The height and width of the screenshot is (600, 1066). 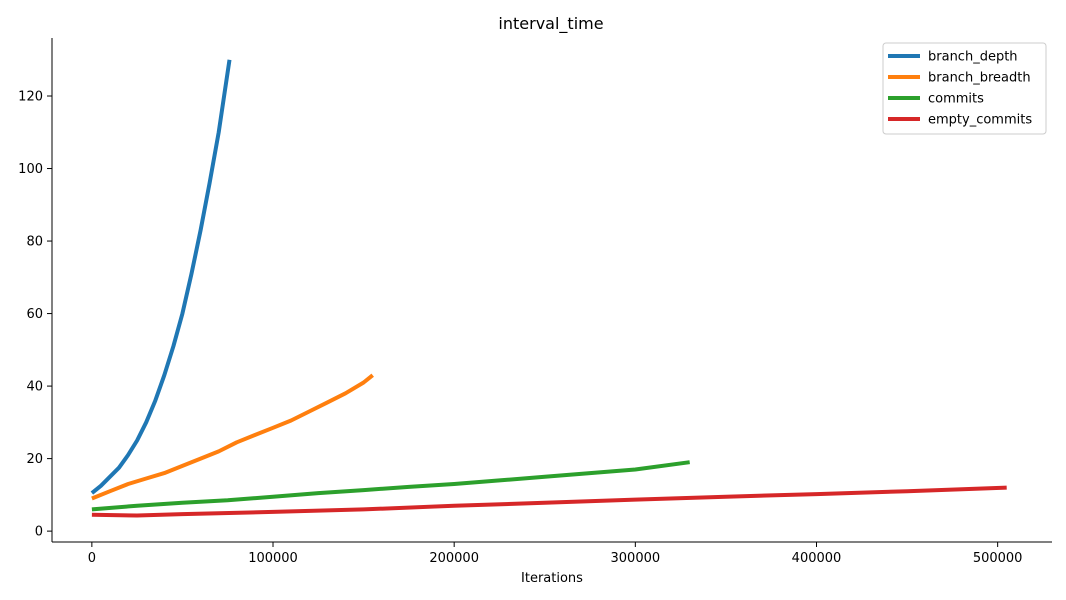 I want to click on y-tick-label: 100, so click(x=30, y=169).